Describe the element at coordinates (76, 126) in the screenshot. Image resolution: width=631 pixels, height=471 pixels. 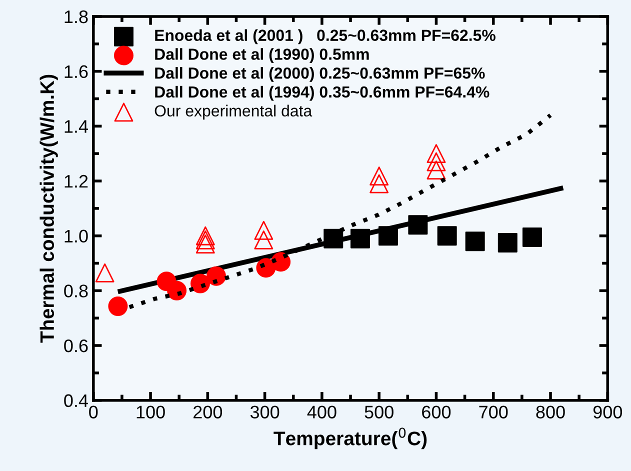
I see `y-tick-label: 1.4` at that location.